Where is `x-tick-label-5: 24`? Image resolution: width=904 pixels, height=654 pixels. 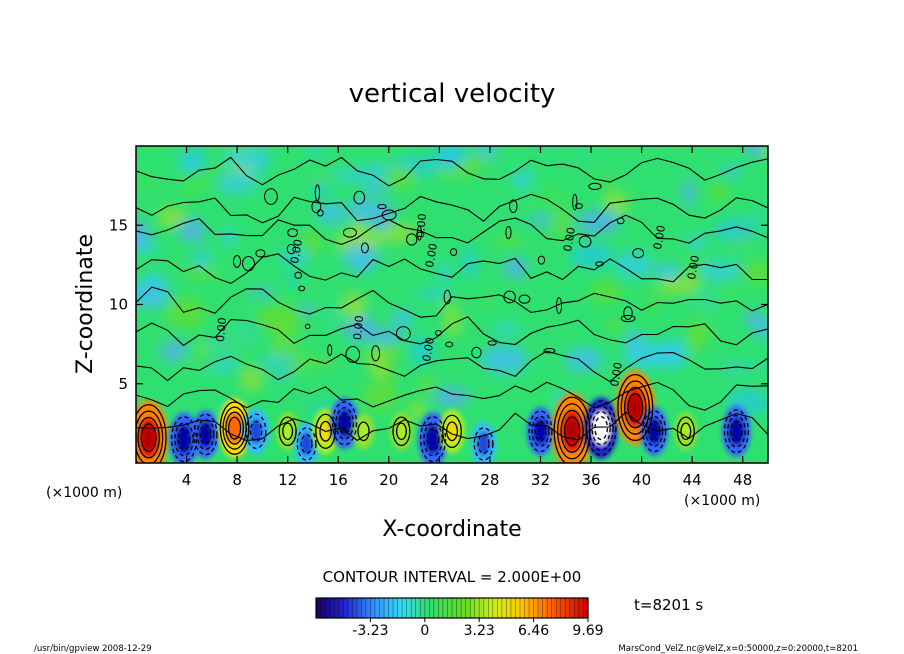
x-tick-label-5: 24 is located at coordinates (439, 480).